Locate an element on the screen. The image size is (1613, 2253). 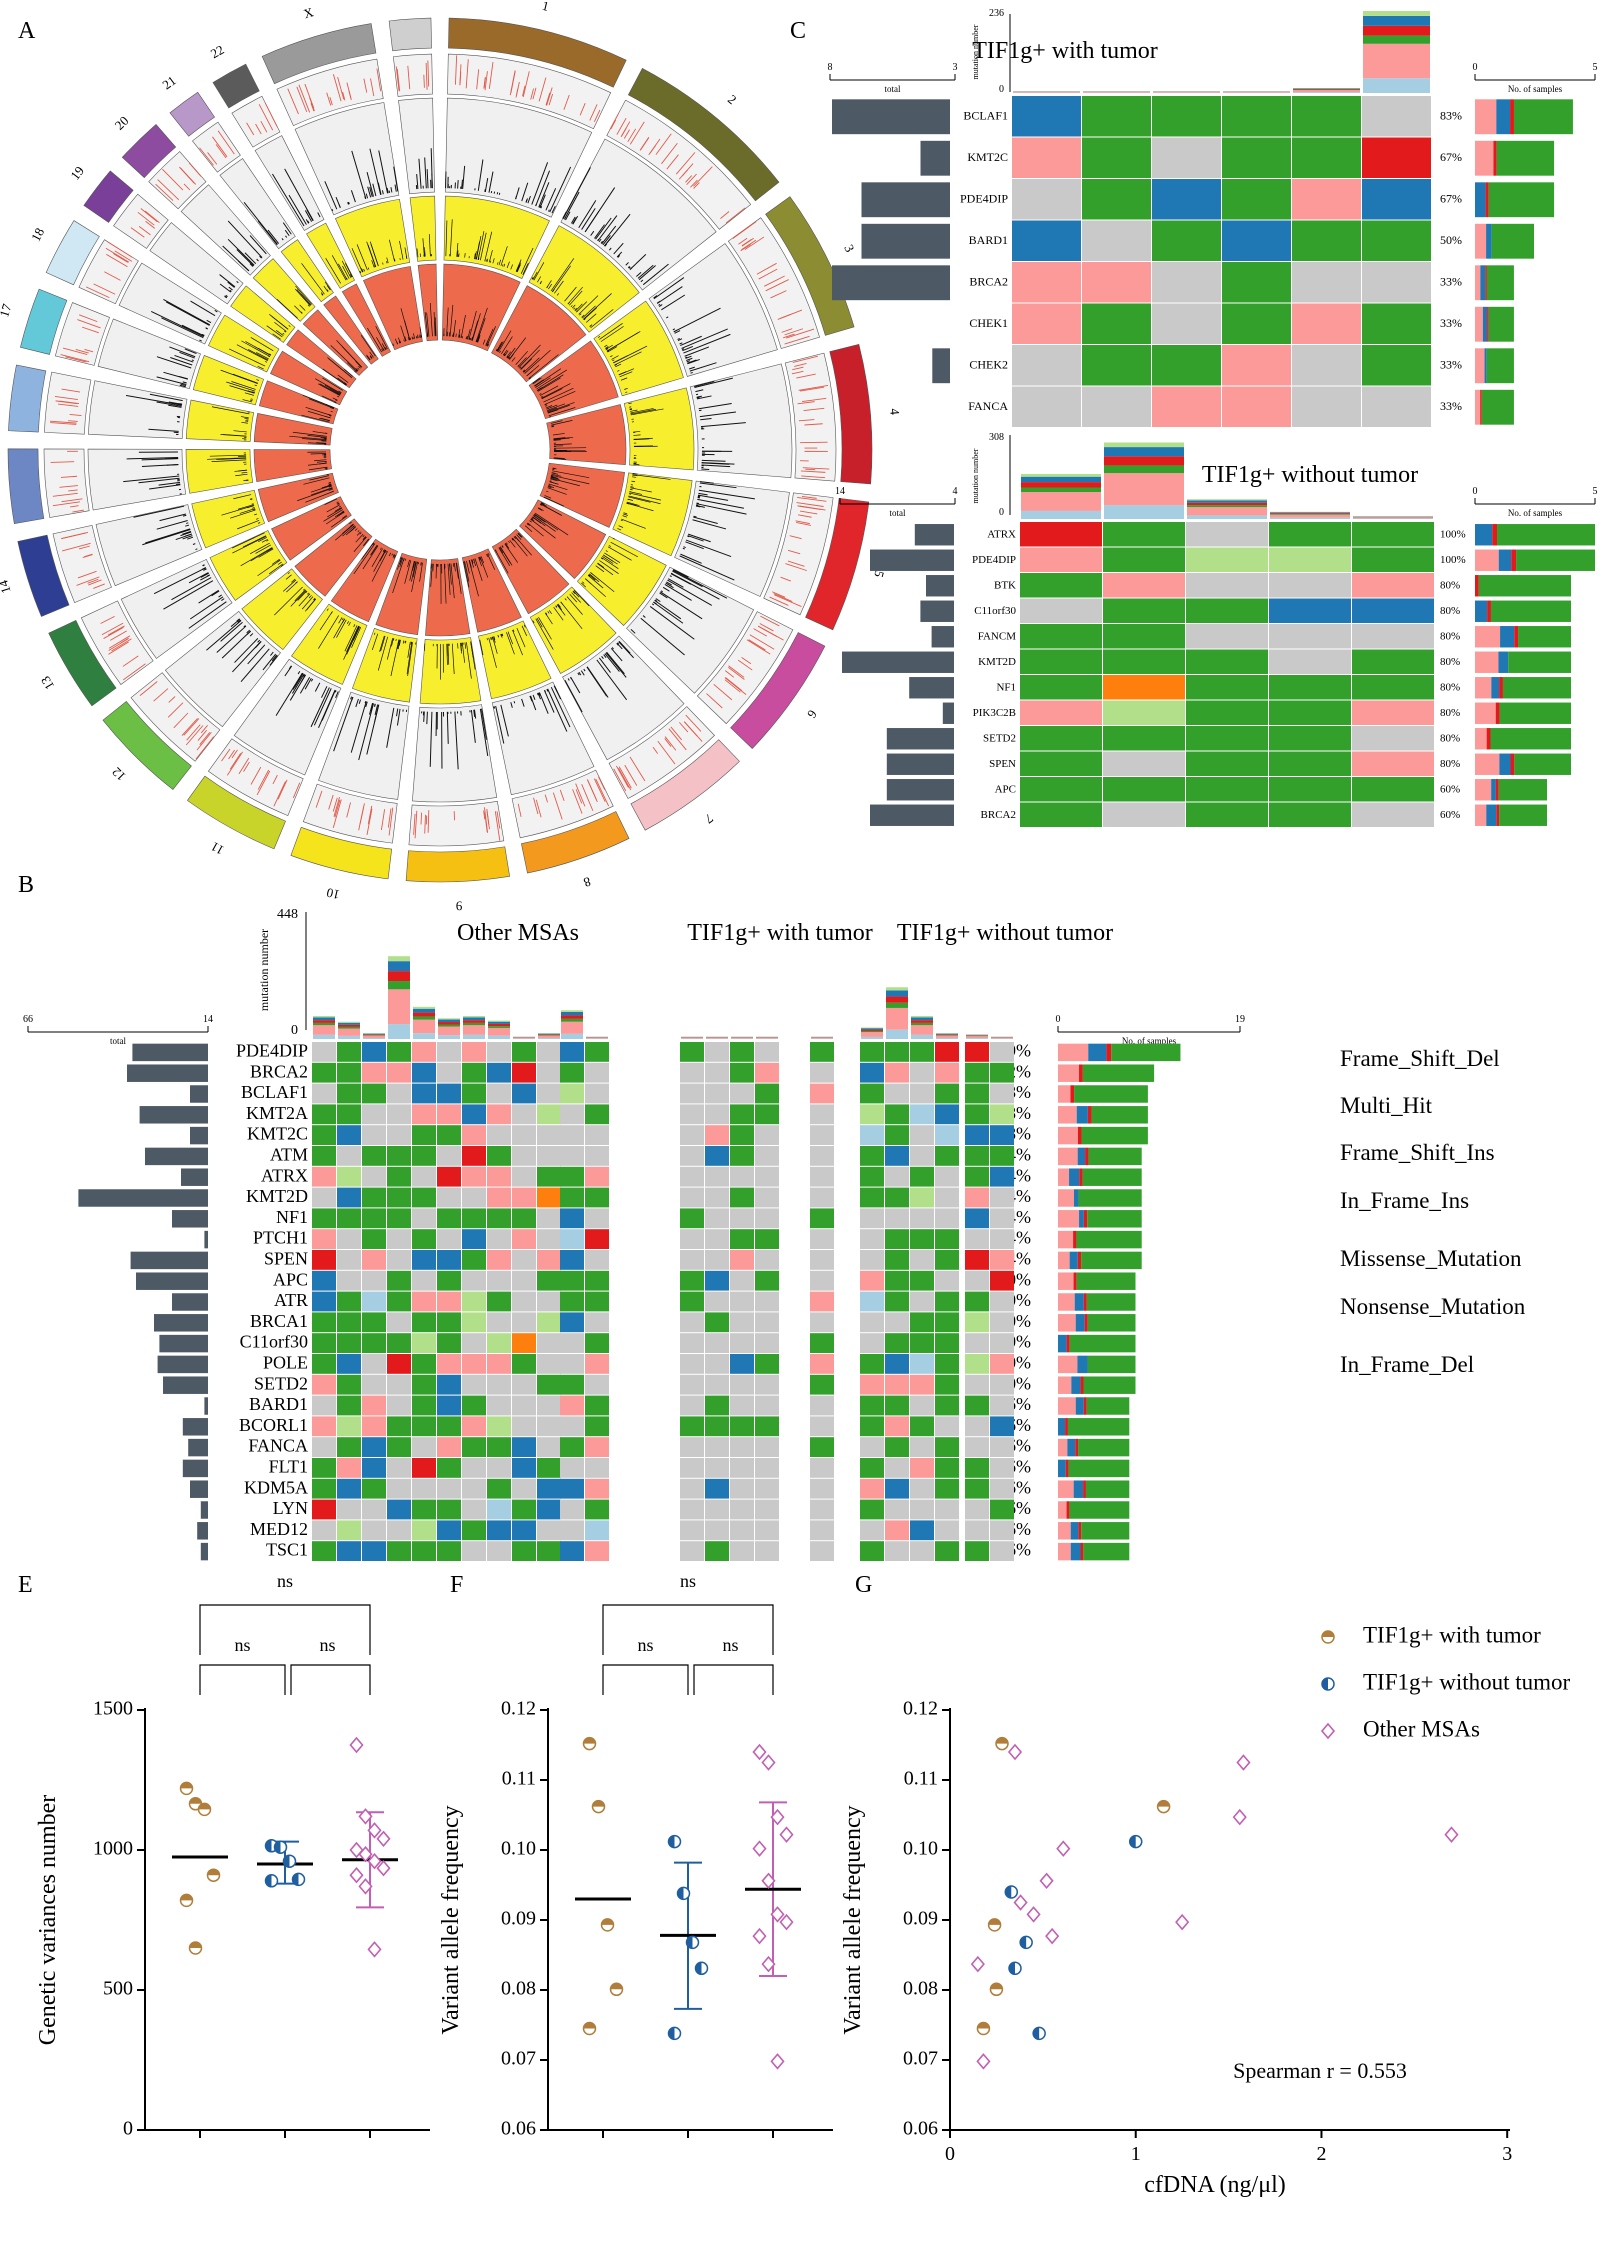
gene-label: SETD2 is located at coordinates (281, 1383).